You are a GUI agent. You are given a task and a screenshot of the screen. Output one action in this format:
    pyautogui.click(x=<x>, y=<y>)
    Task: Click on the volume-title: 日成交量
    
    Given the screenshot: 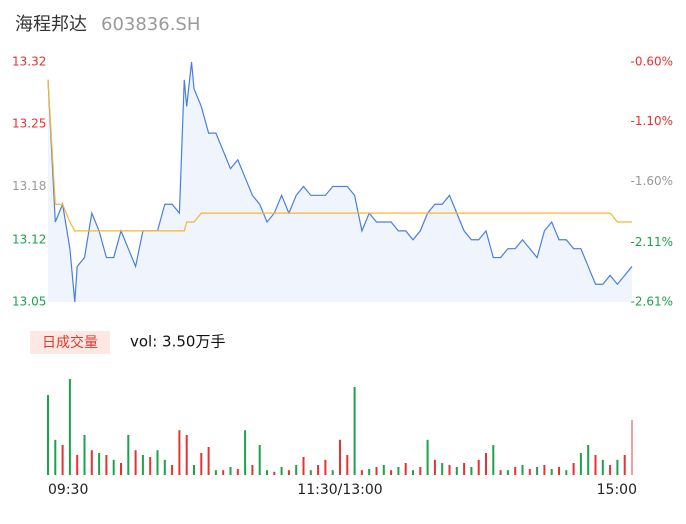 What is the action you would take?
    pyautogui.click(x=70, y=342)
    